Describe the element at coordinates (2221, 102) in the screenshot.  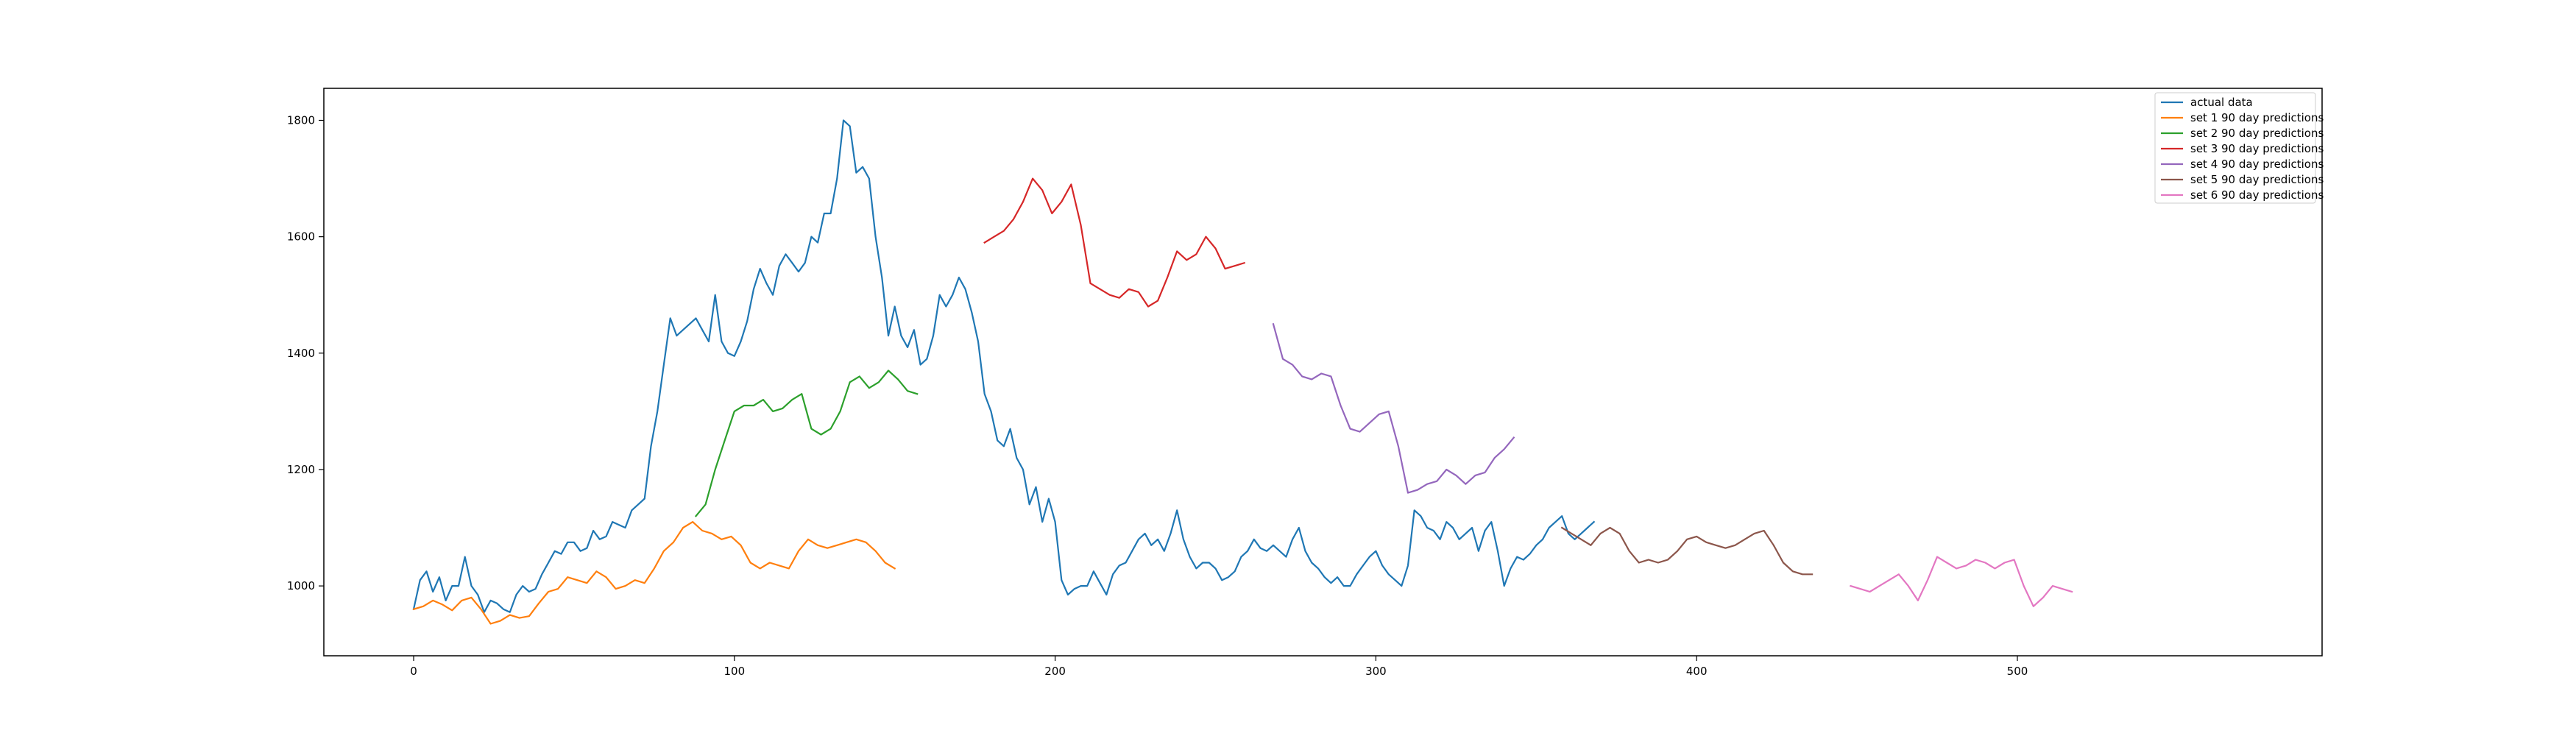
I see `legend-label-0: actual data` at that location.